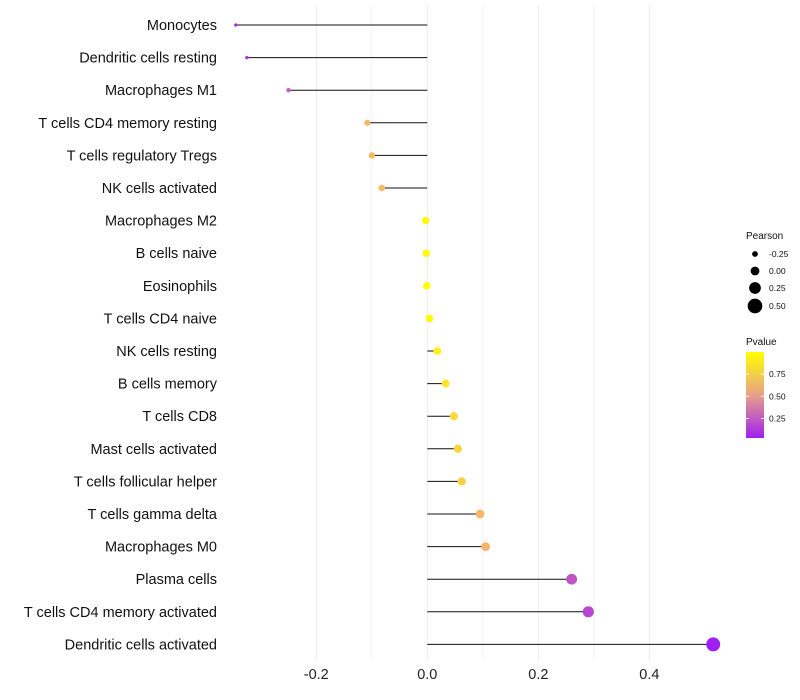 This screenshot has height=700, width=800. What do you see at coordinates (482, 675) in the screenshot?
I see `x-axis-labels: -0.2 0.0 0.2 0.4` at bounding box center [482, 675].